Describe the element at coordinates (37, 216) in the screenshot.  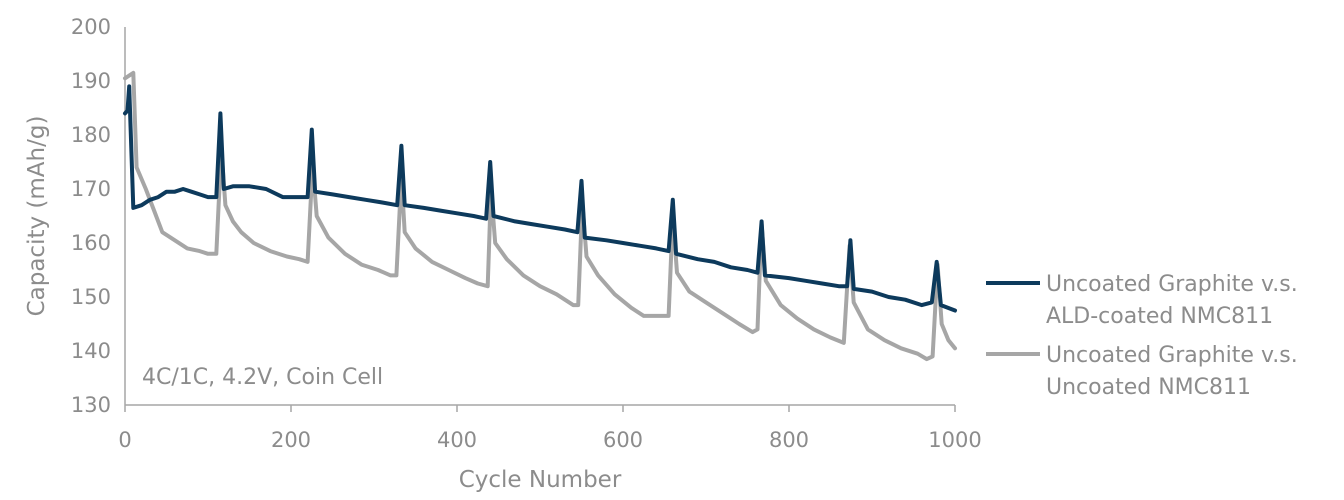
I see `y-axis-title: Capacity (mAh/g)` at that location.